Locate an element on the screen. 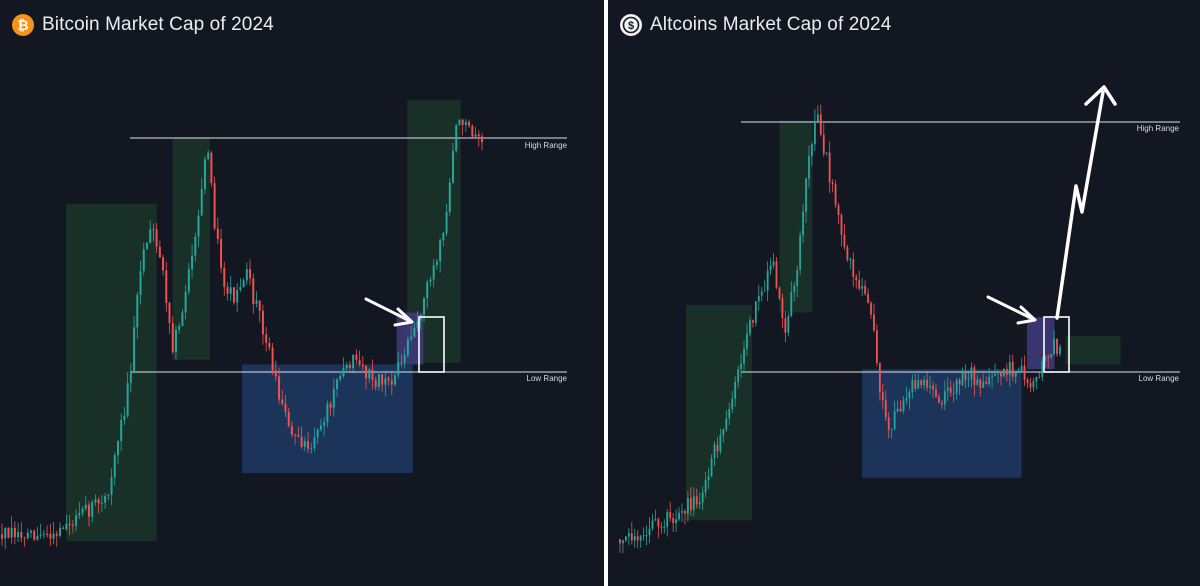  bitcoin-icon: ₿ is located at coordinates (23, 25).